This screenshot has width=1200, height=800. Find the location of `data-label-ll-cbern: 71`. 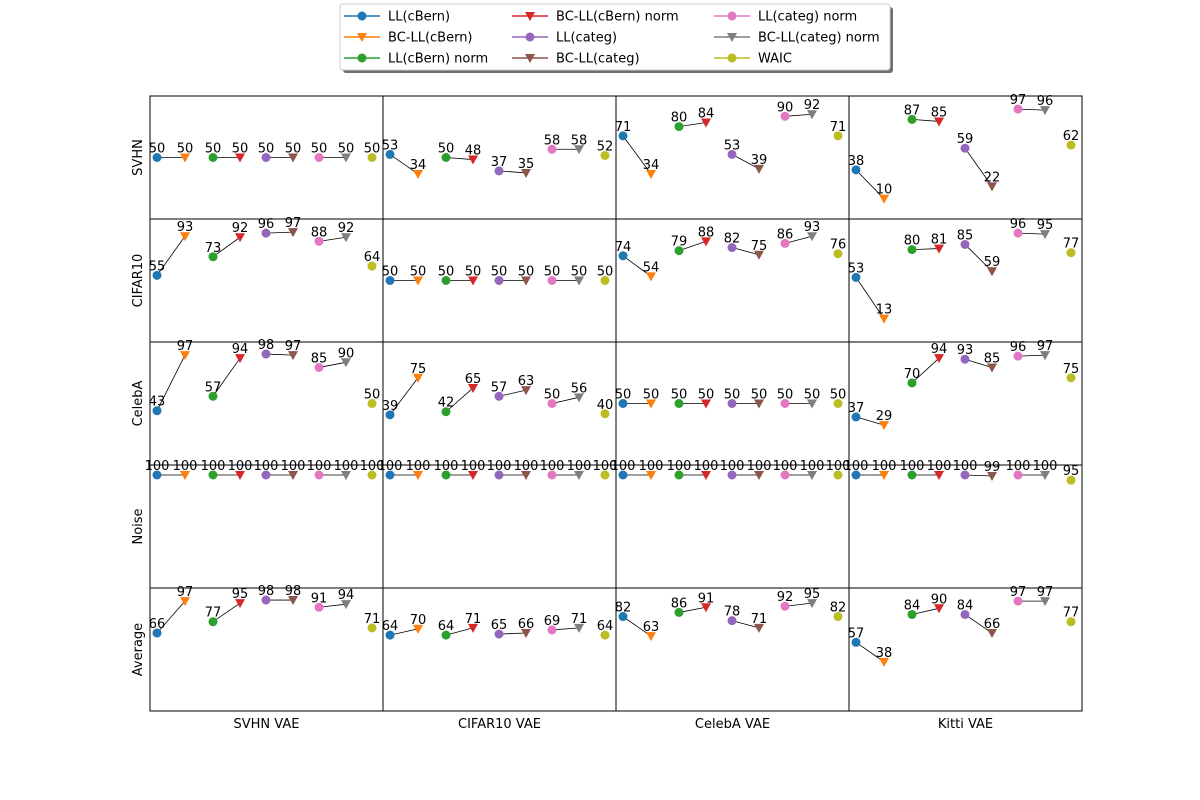

data-label-ll-cbern: 71 is located at coordinates (623, 127).